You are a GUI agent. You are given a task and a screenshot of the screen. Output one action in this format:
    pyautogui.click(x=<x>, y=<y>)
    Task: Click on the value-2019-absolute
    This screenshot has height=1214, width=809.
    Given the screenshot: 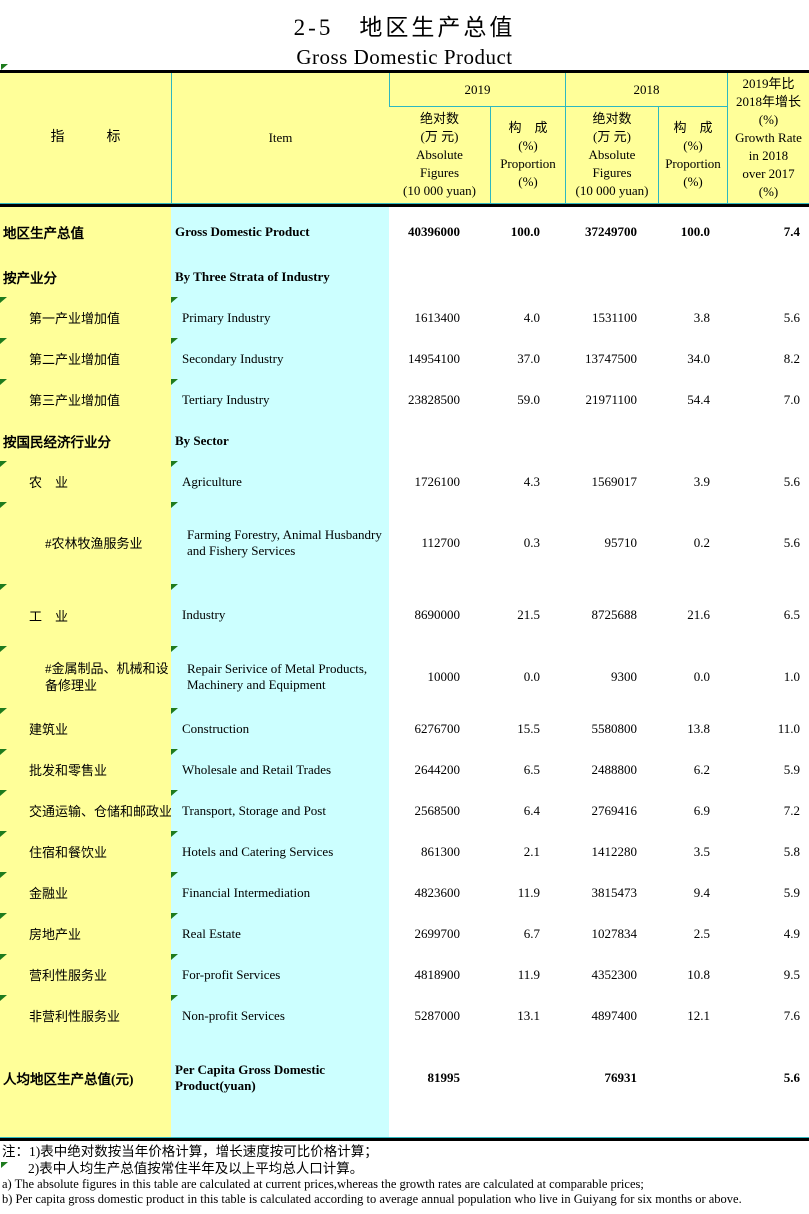 What is the action you would take?
    pyautogui.click(x=439, y=440)
    